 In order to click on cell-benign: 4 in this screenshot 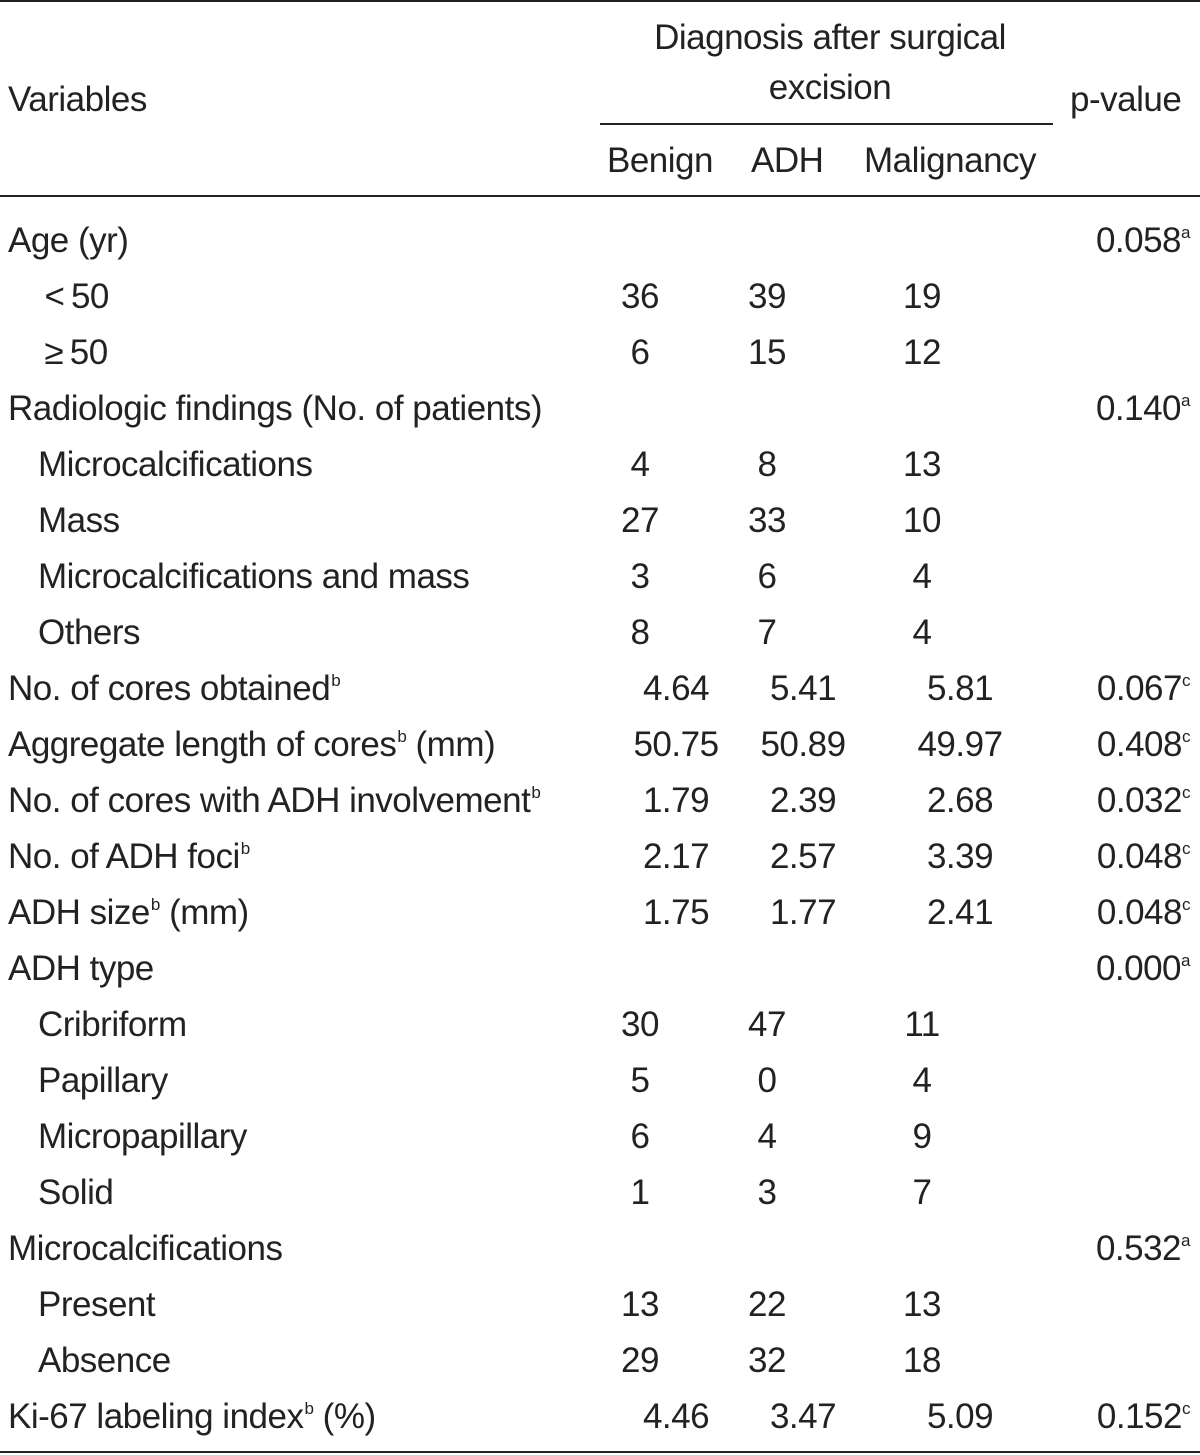, I will do `click(640, 464)`.